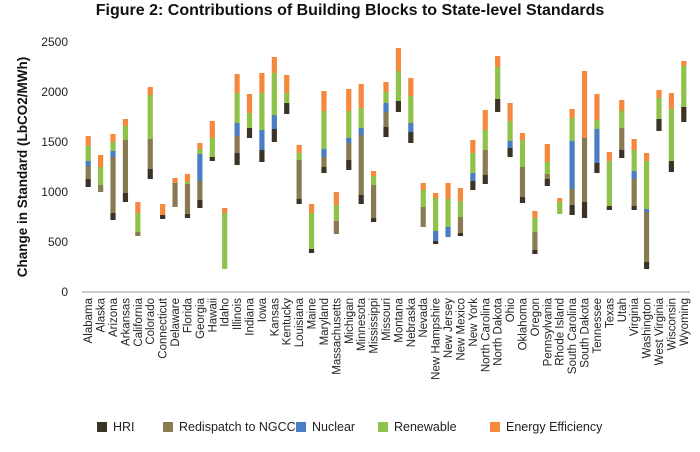 This screenshot has width=700, height=452. I want to click on x-tick-label: Iowa, so click(263, 309).